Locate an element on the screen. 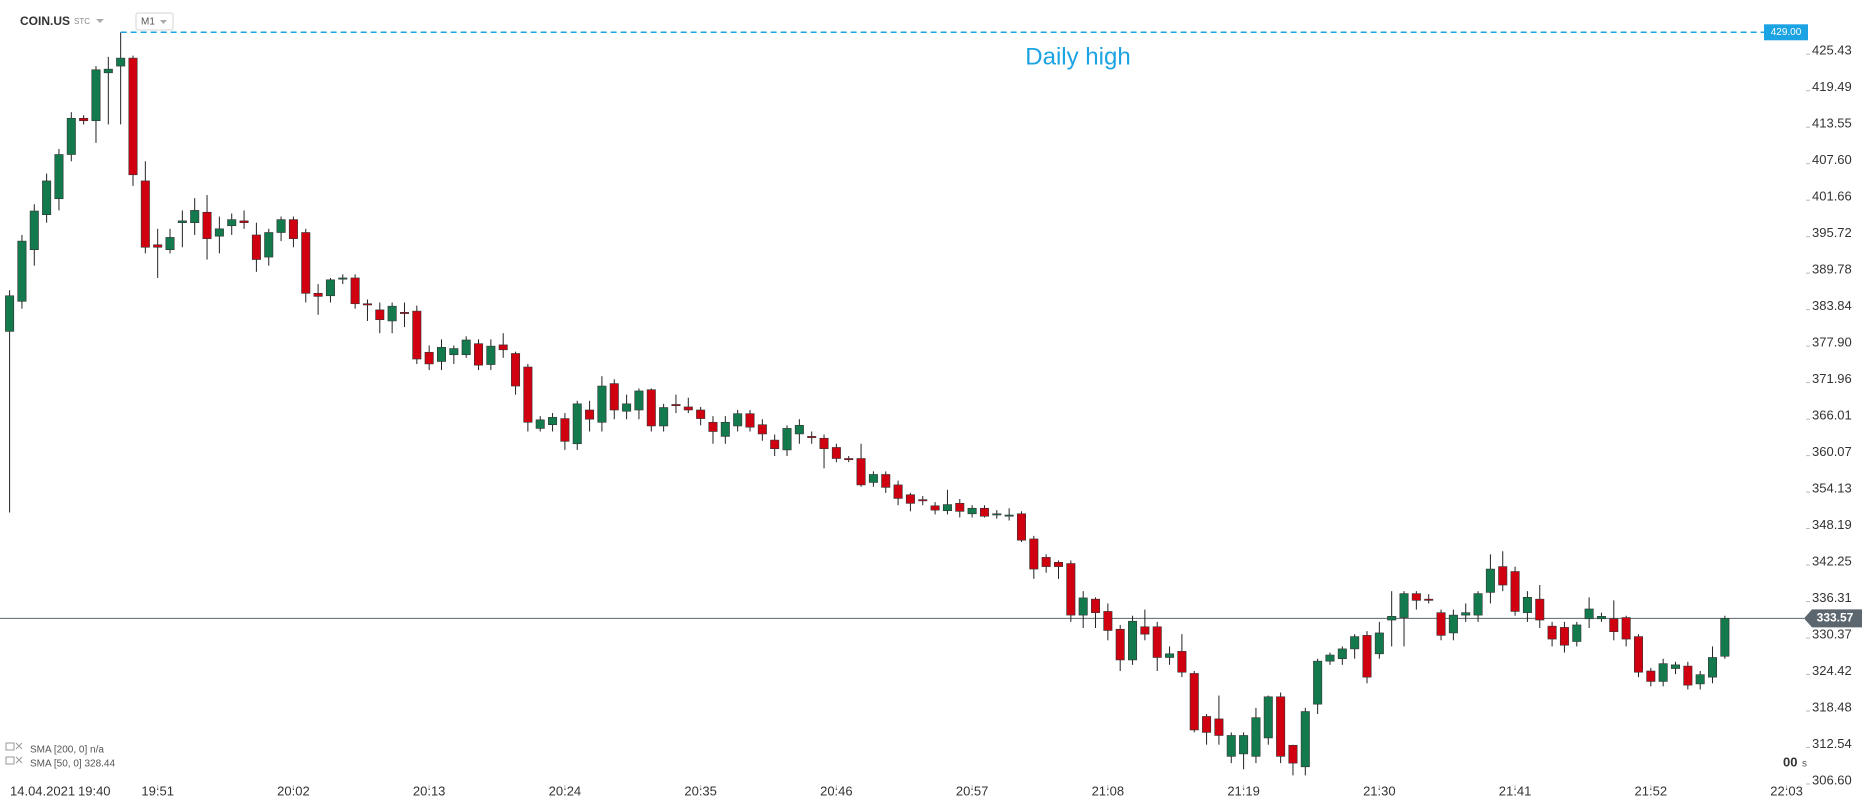 This screenshot has width=1866, height=805. daily-high-annotation: Daily high is located at coordinates (1077, 56).